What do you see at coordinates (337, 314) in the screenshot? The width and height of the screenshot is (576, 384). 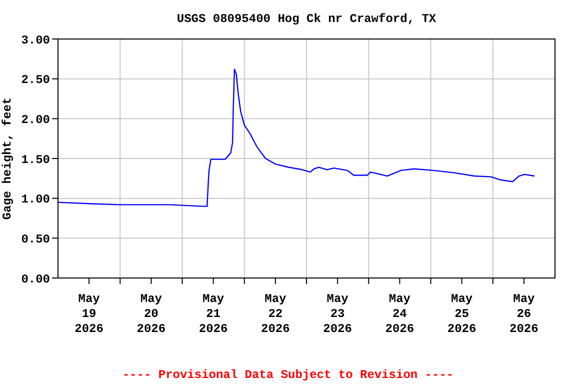 I see `x-tick-label: May 23 2026` at bounding box center [337, 314].